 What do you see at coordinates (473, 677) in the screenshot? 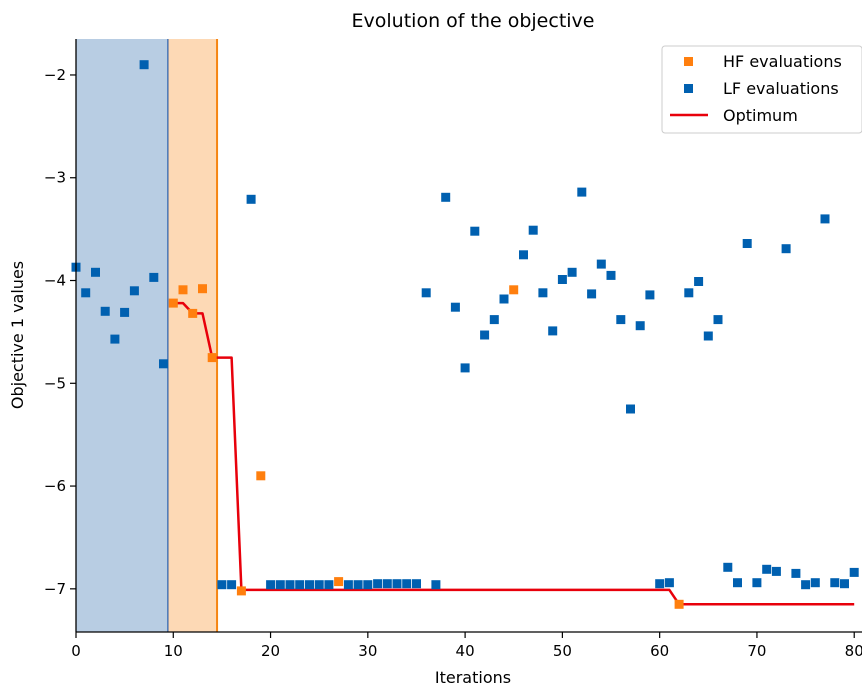
I see `x-axis-title: Iterations` at bounding box center [473, 677].